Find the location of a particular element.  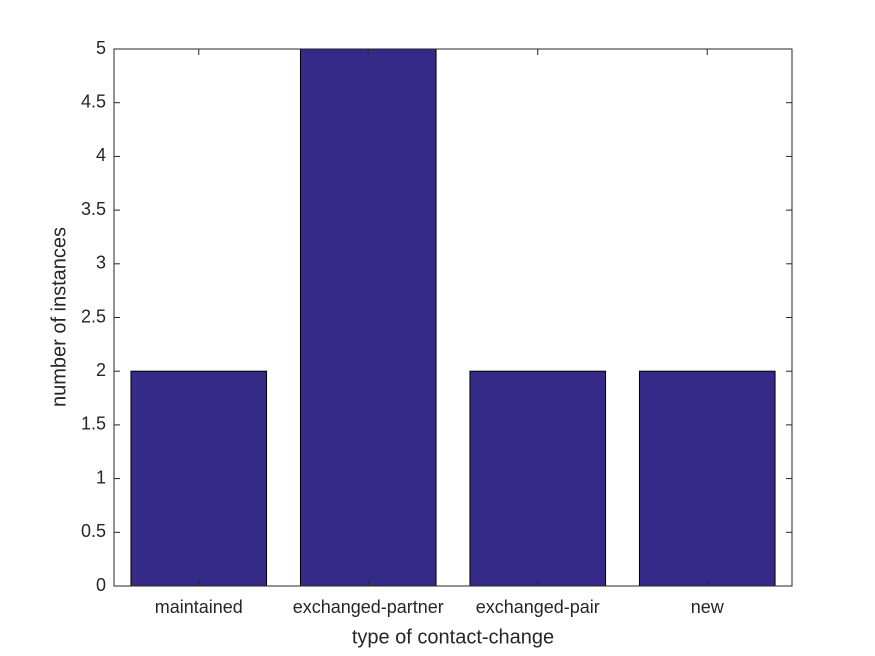

y-tick-label: 0 is located at coordinates (101, 585).